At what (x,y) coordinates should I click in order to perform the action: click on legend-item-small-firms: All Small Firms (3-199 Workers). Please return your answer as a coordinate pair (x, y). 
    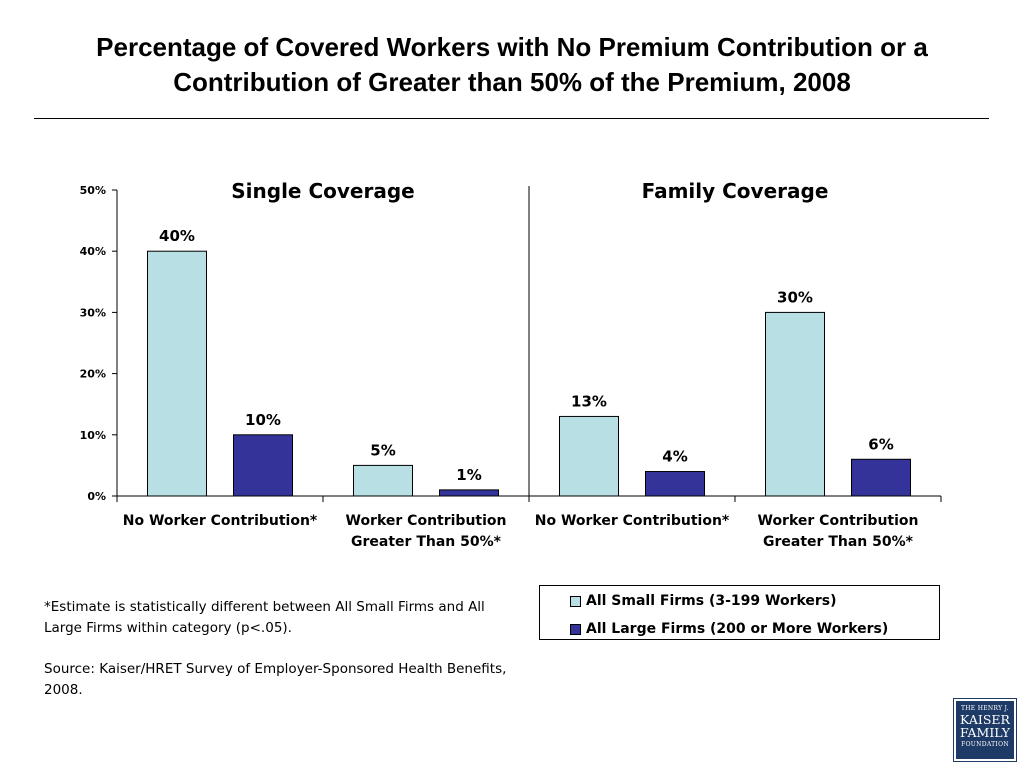
    Looking at the image, I should click on (703, 601).